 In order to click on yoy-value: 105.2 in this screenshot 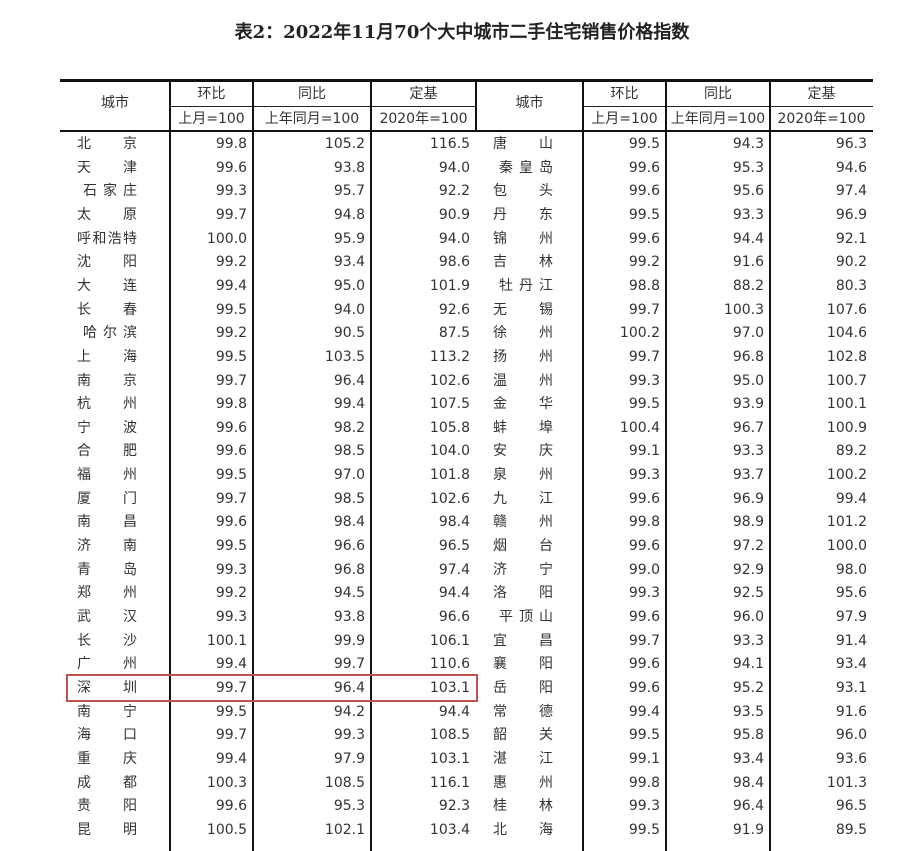, I will do `click(344, 144)`.